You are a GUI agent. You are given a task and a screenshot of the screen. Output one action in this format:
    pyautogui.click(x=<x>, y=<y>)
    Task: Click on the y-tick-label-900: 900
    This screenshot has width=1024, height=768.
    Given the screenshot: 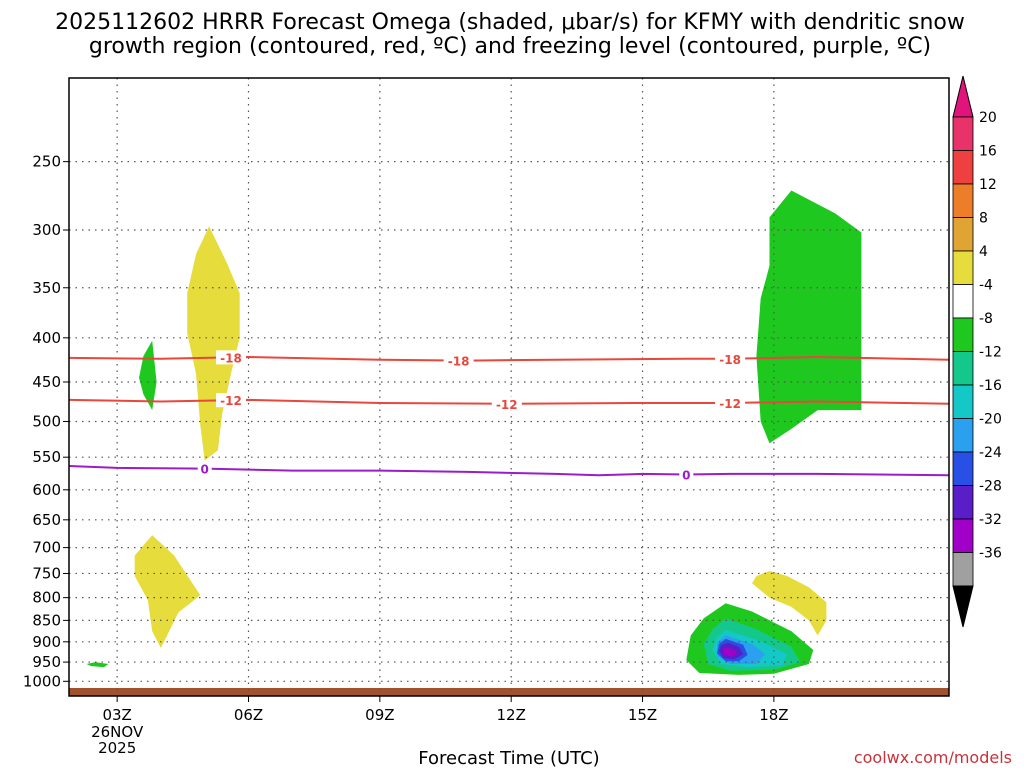 What is the action you would take?
    pyautogui.click(x=46, y=642)
    